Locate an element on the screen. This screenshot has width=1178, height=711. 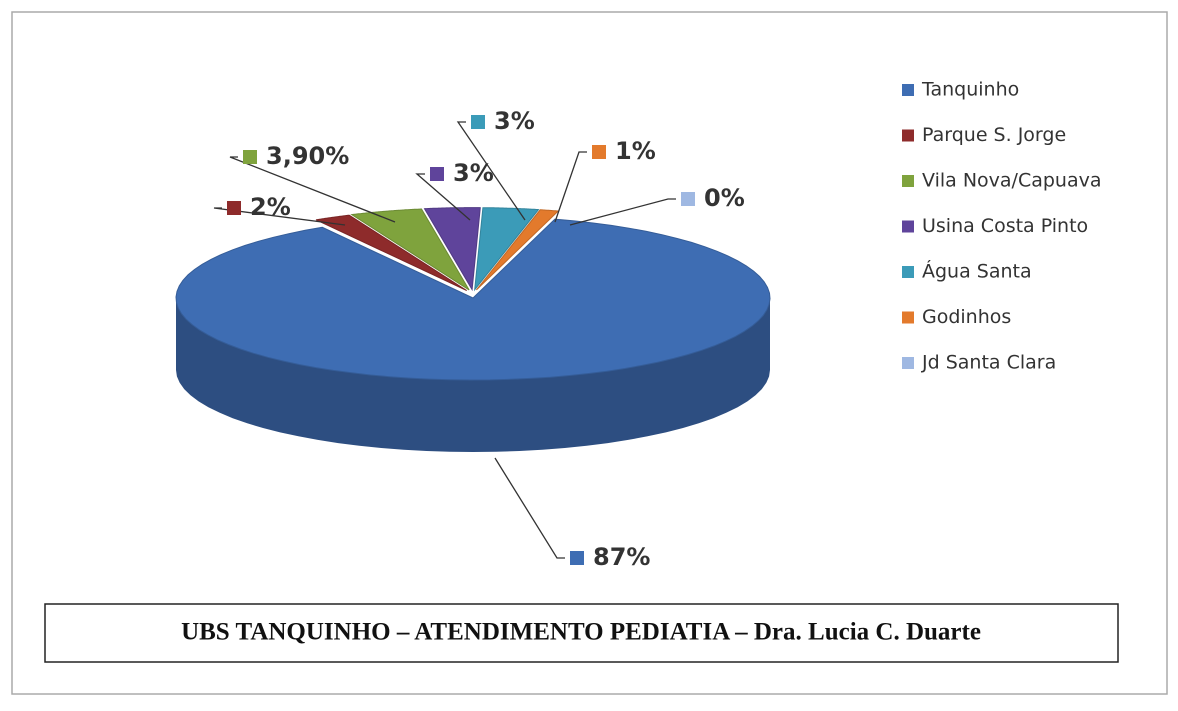
data-label: 0% is located at coordinates (724, 198).